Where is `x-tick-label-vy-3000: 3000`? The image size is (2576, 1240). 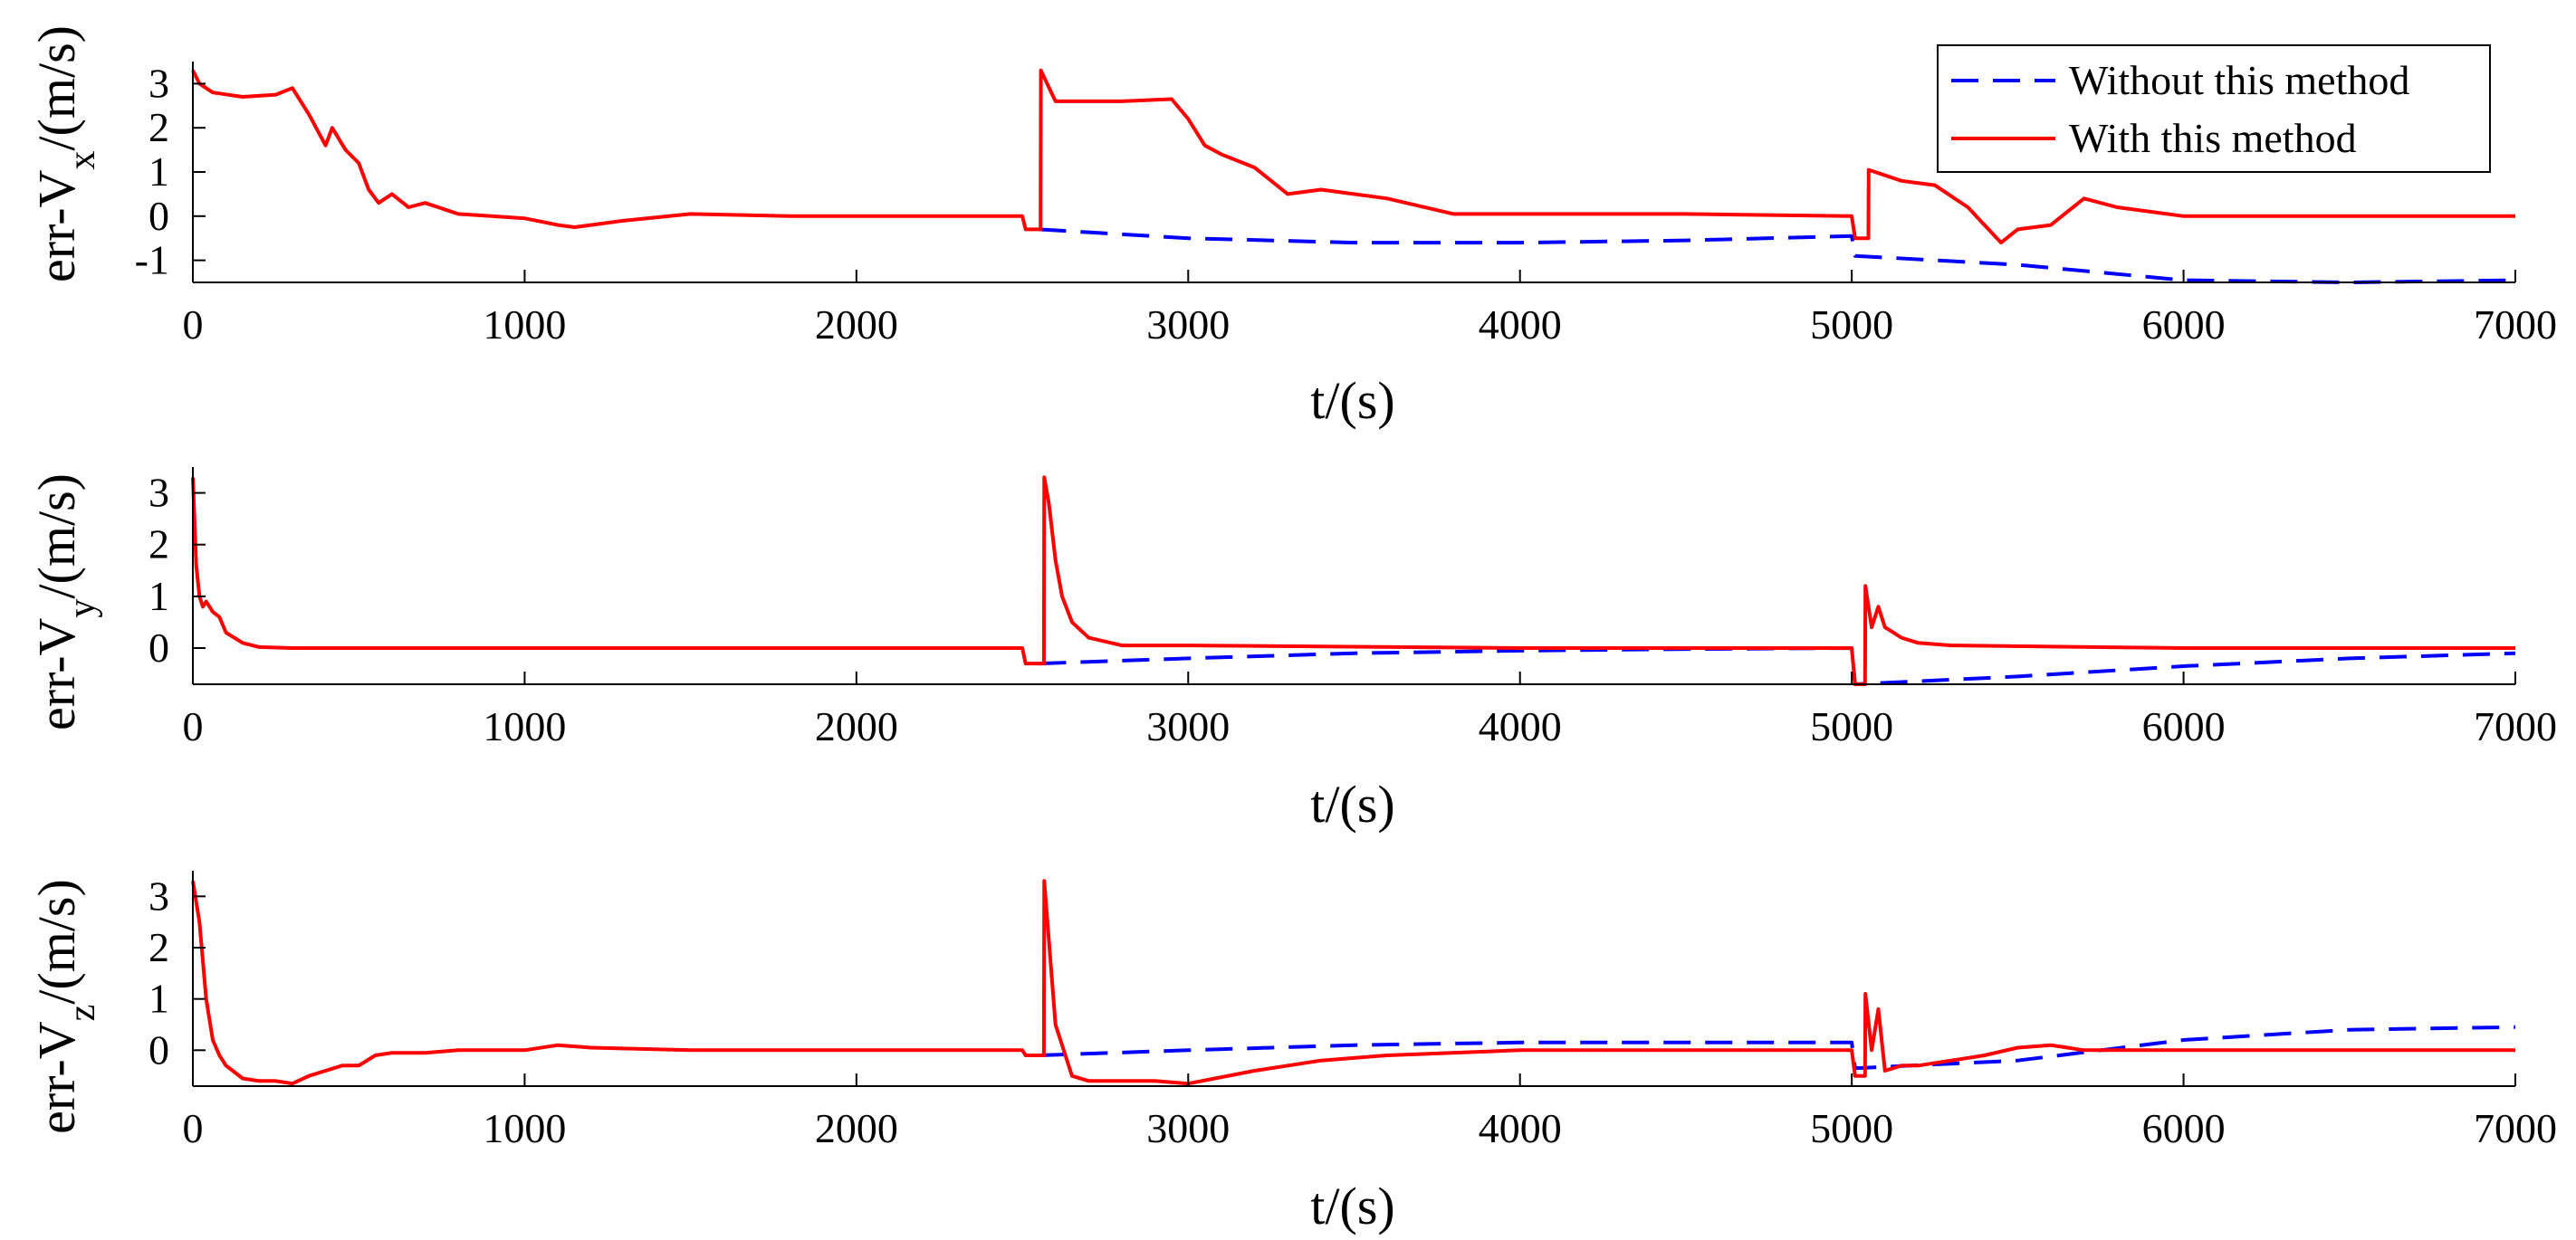
x-tick-label-vy-3000: 3000 is located at coordinates (1188, 726).